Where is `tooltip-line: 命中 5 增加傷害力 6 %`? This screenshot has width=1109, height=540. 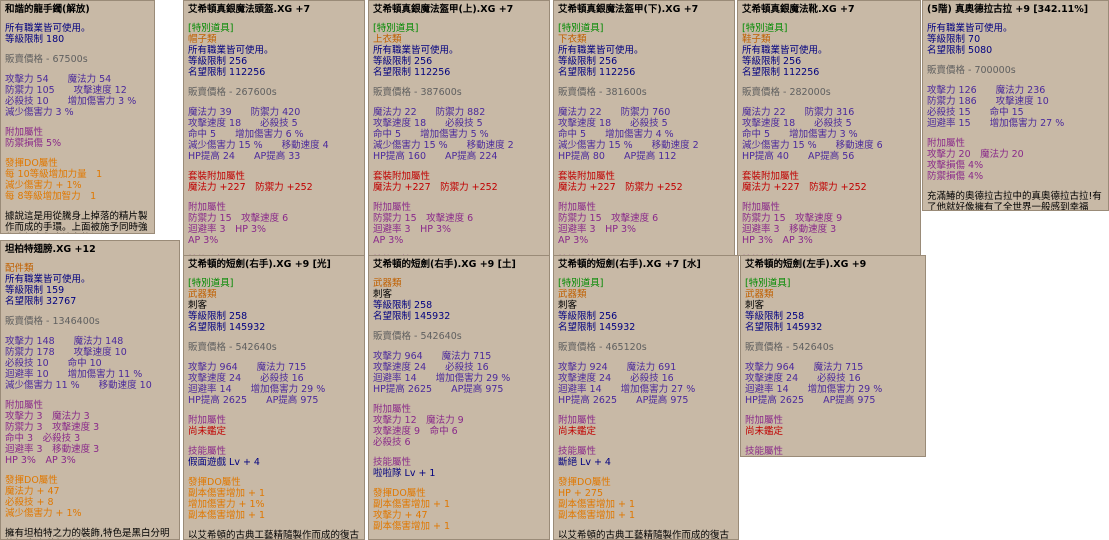
tooltip-line: 命中 5 增加傷害力 6 % is located at coordinates (246, 134).